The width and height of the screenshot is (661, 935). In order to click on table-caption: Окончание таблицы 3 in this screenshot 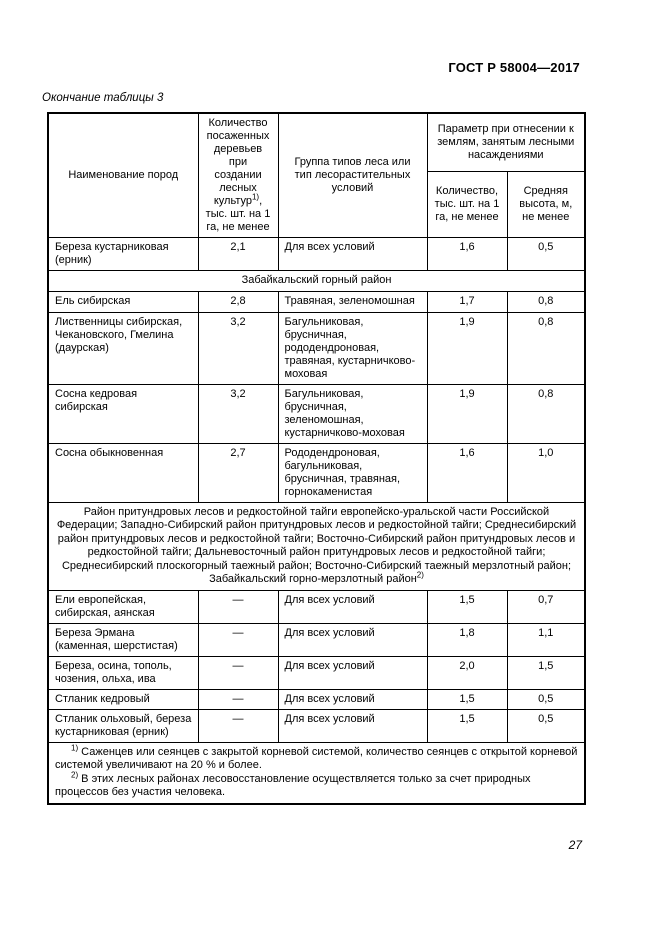, I will do `click(103, 98)`.